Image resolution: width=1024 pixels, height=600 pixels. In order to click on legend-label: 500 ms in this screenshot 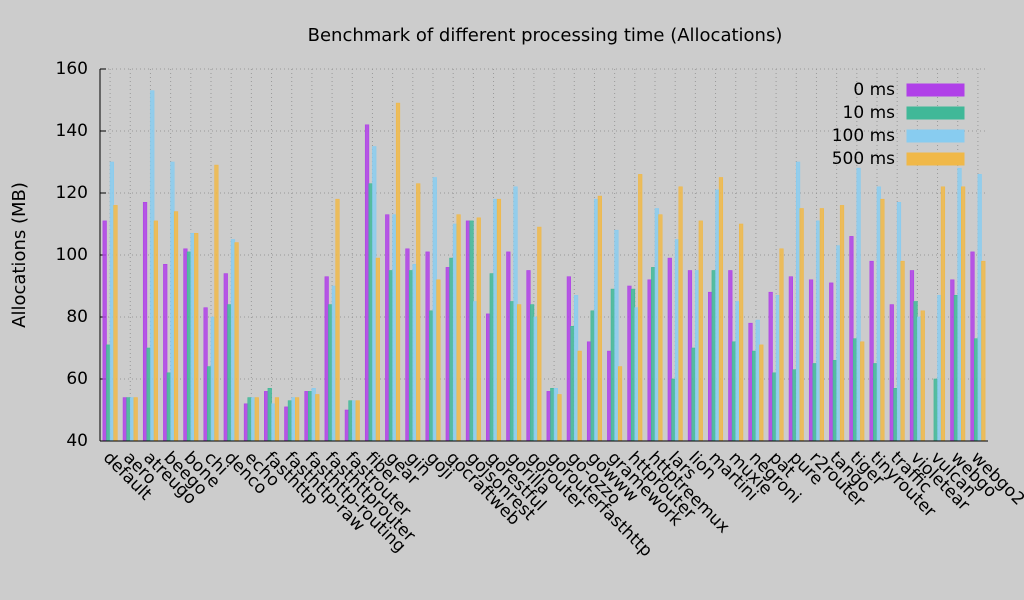, I will do `click(863, 159)`.